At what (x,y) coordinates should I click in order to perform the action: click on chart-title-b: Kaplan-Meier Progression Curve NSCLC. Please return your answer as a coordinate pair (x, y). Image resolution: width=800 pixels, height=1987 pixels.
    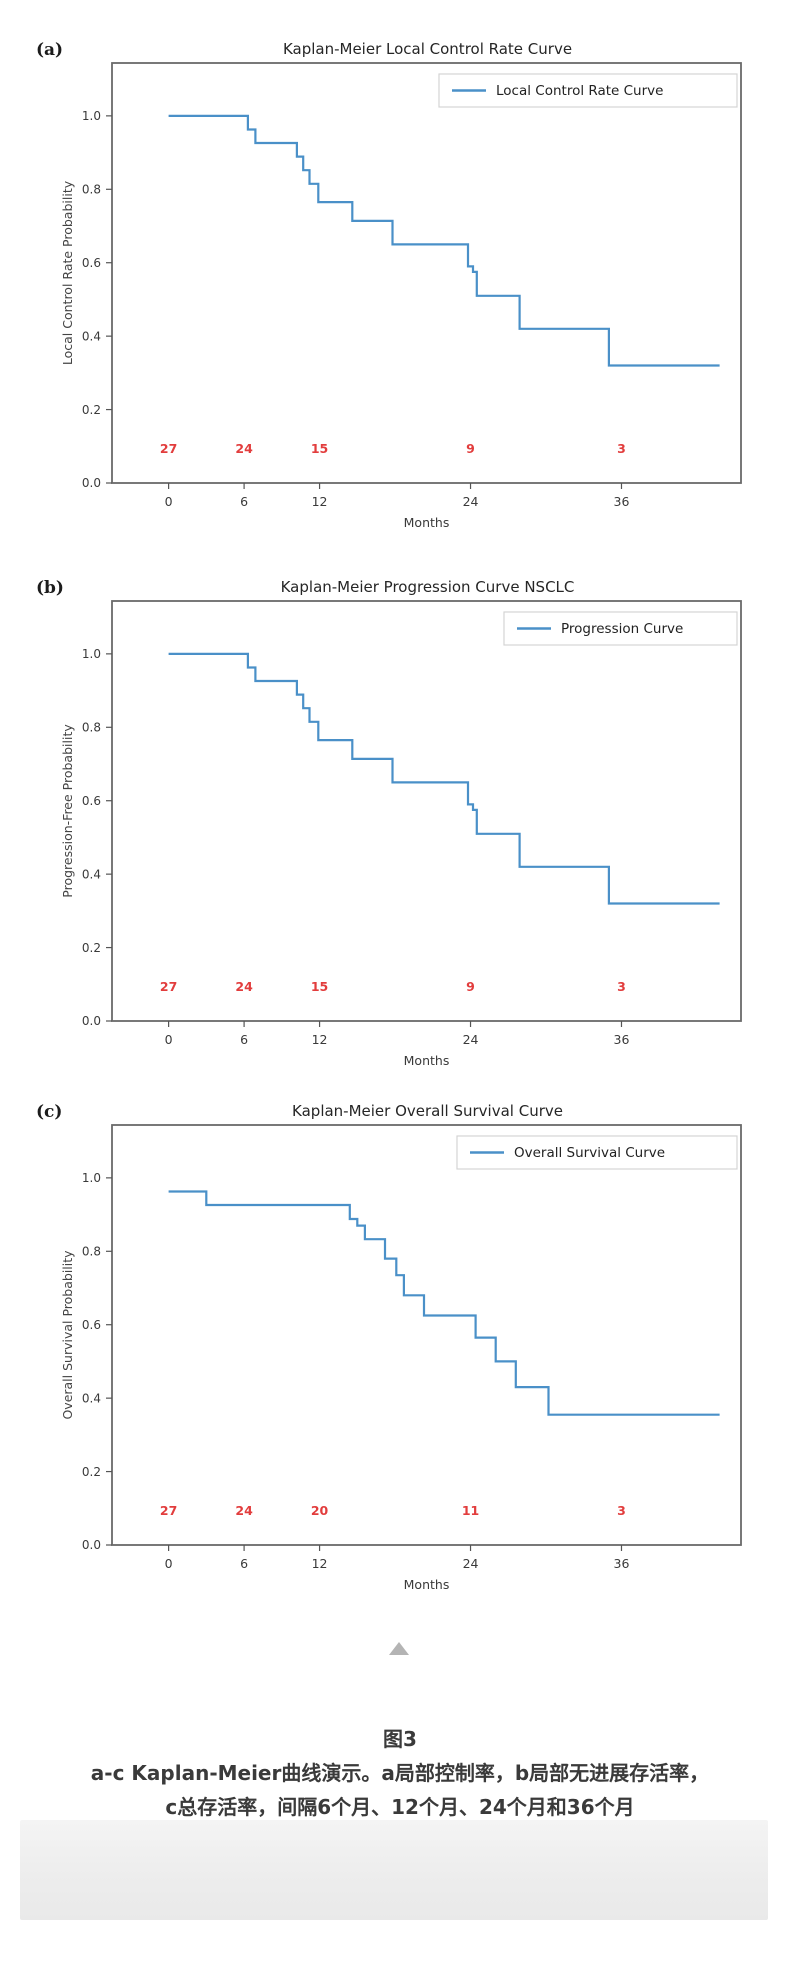
    Looking at the image, I should click on (427, 587).